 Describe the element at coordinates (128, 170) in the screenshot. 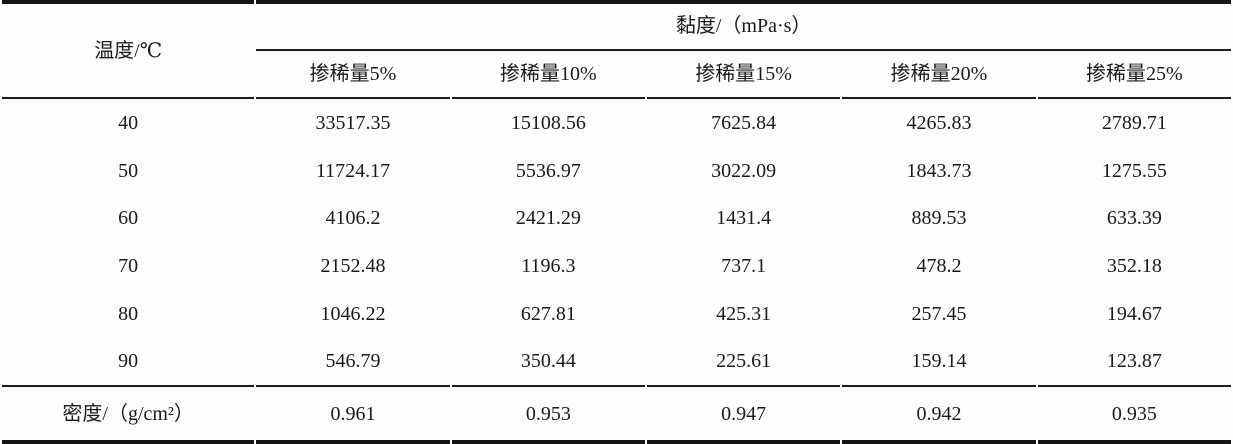

I see `temperature-cell: 50` at that location.